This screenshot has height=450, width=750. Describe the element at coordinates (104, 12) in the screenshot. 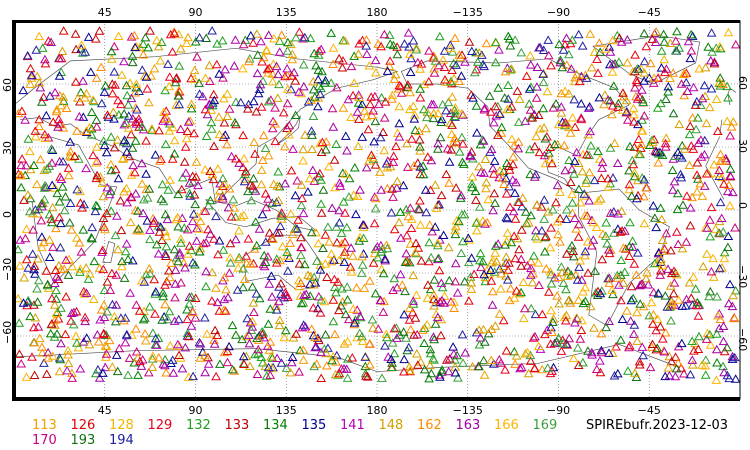

I see `longitude-tick-top: 45` at that location.